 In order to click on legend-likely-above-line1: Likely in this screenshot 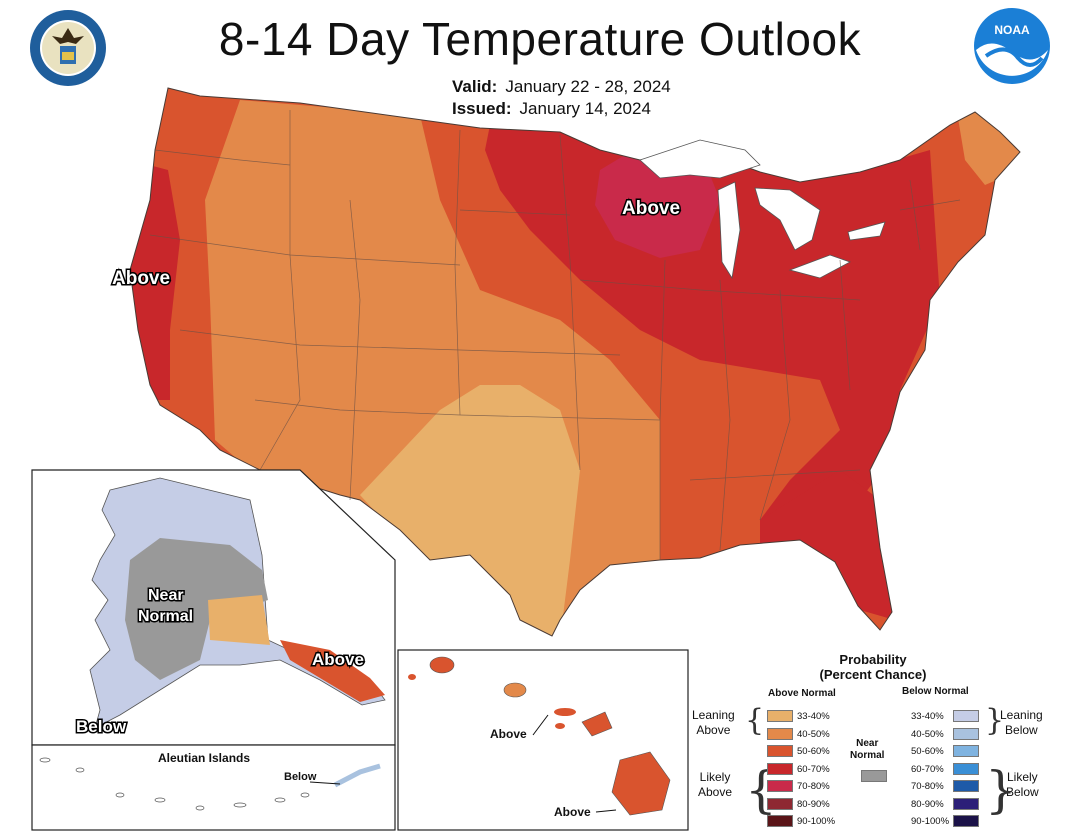, I will do `click(715, 777)`.